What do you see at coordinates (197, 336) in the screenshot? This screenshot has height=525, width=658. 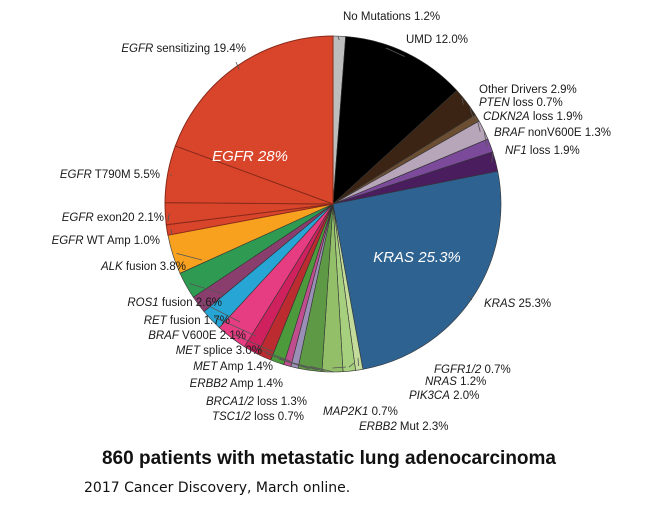 I see `slice-label-18: BRAF V600E 2.1%` at bounding box center [197, 336].